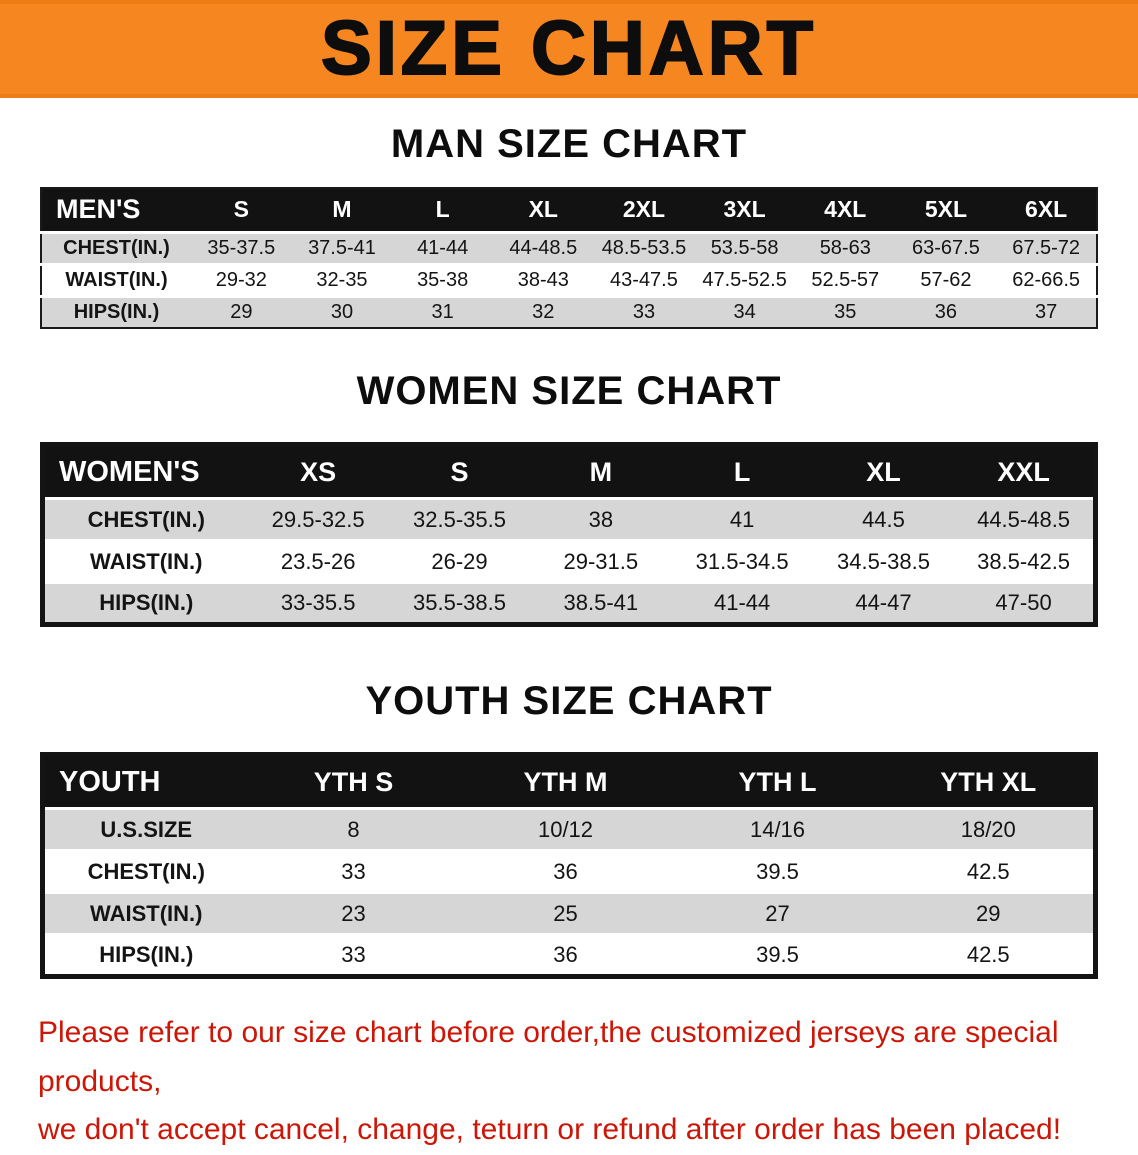 The image size is (1138, 1155). What do you see at coordinates (601, 519) in the screenshot?
I see `size-value: 38` at bounding box center [601, 519].